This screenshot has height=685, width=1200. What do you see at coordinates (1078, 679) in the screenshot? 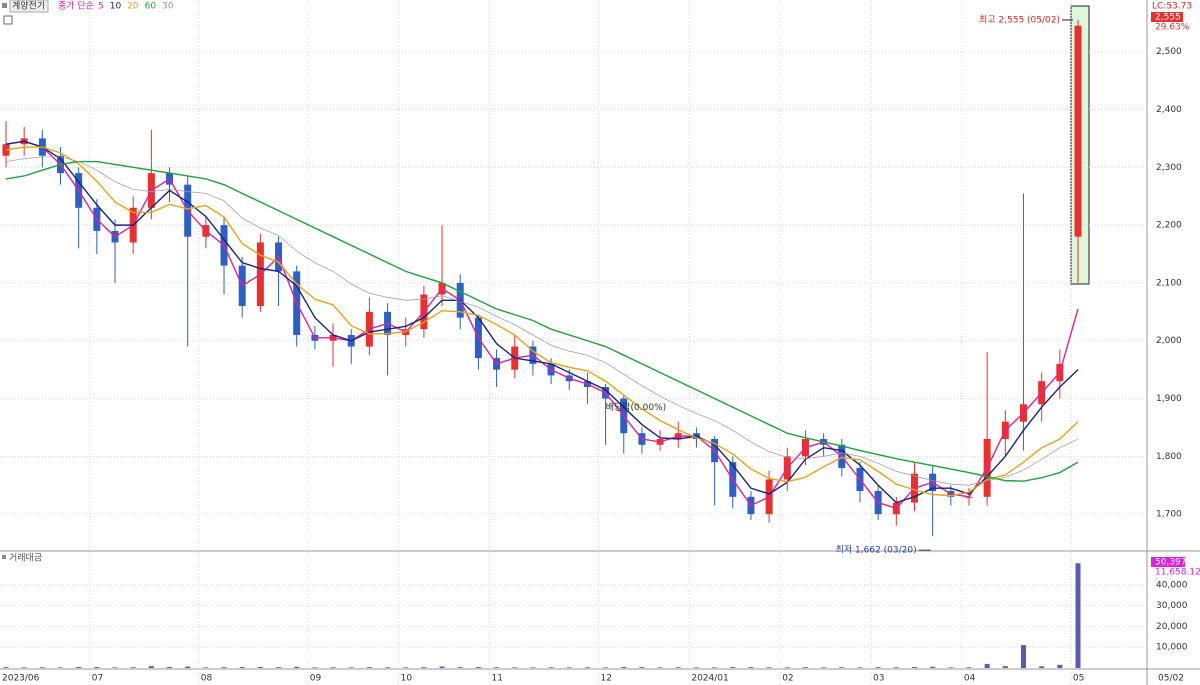
I see `x-tick-label: 05` at bounding box center [1078, 679].